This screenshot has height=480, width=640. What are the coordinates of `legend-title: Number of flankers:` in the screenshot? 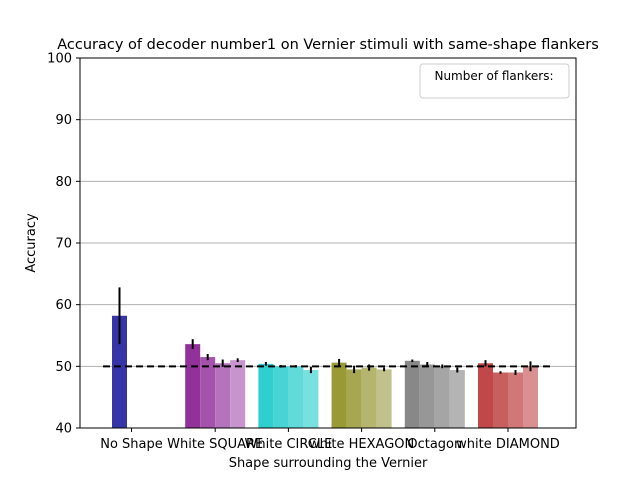 It's located at (493, 76).